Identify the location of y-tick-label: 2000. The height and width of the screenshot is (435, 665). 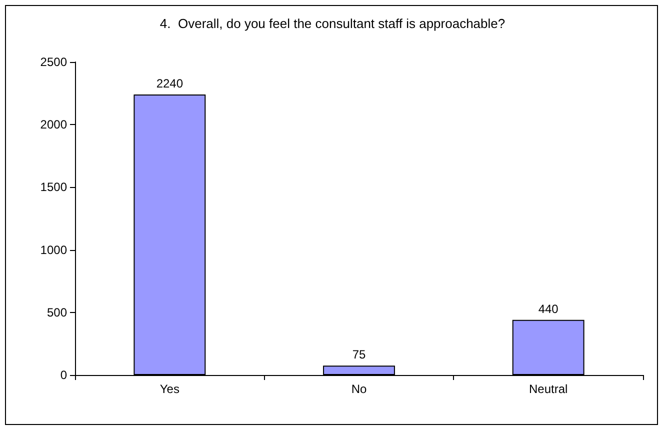
(54, 125).